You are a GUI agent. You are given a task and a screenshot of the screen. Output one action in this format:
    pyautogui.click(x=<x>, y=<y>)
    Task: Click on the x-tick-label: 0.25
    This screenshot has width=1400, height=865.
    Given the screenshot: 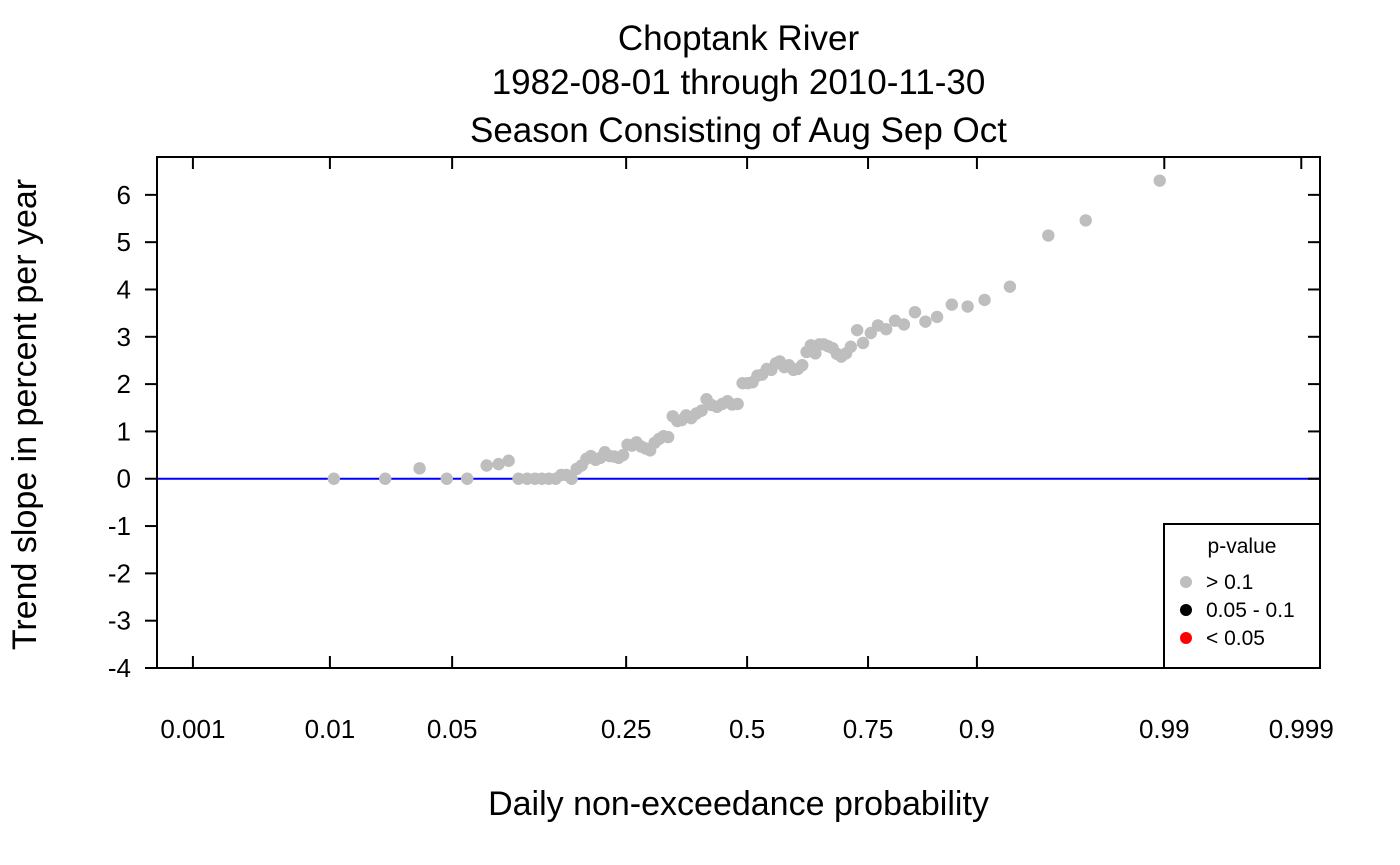 What is the action you would take?
    pyautogui.click(x=626, y=729)
    